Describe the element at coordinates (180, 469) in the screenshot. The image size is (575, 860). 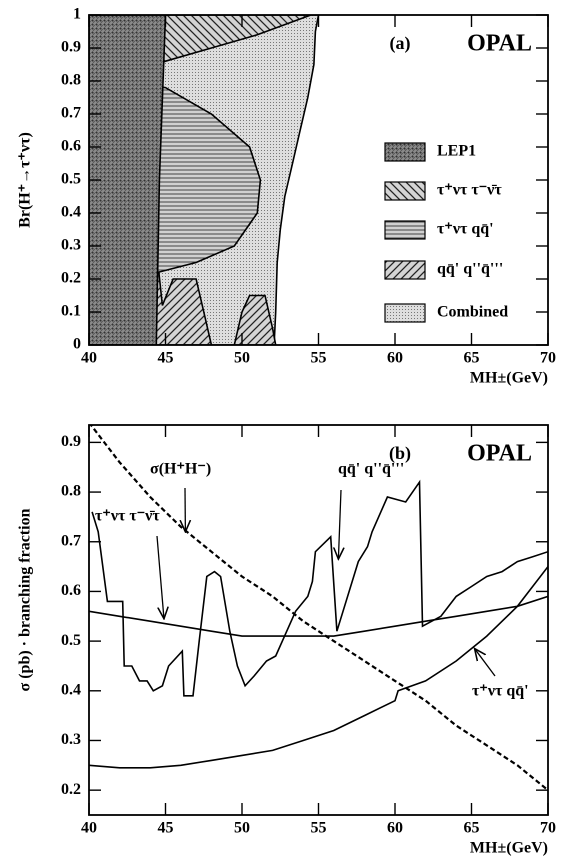
I see `curve-label: σ(H⁺H⁻)` at that location.